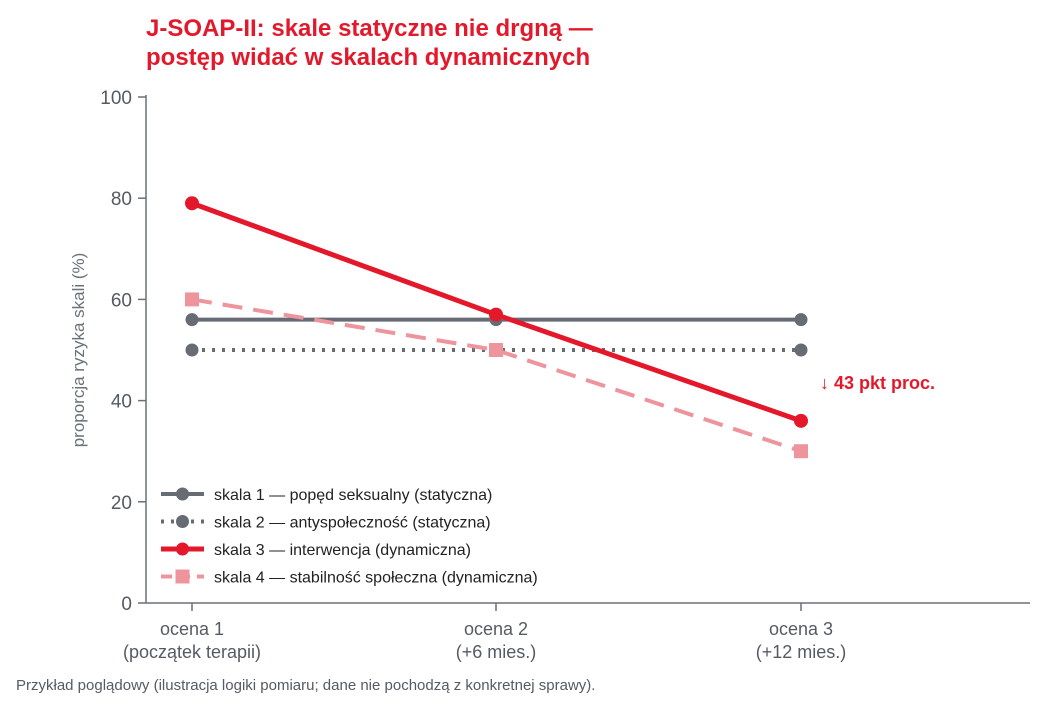 The height and width of the screenshot is (708, 1044). Describe the element at coordinates (496, 629) in the screenshot. I see `x-tick-label: ocena 2` at that location.